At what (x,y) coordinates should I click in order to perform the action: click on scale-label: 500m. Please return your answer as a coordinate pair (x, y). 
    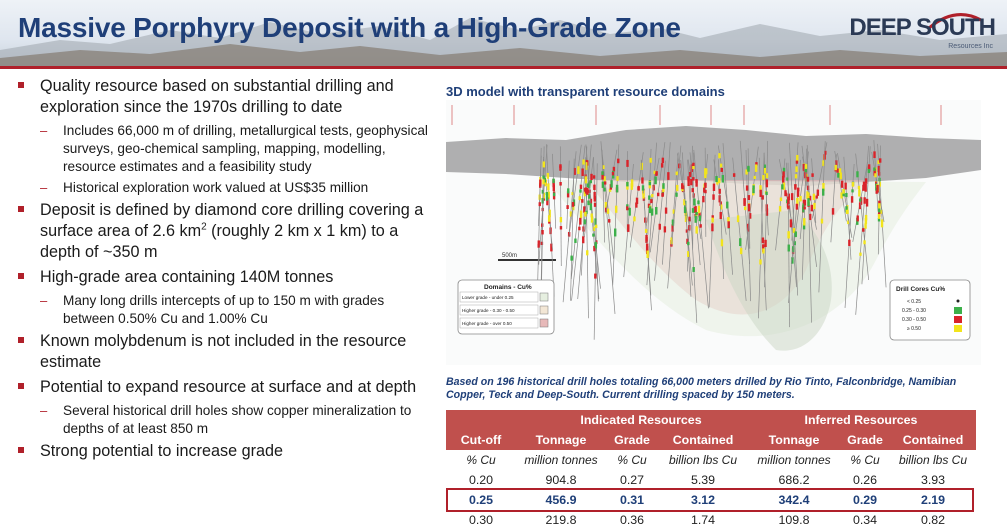
    Looking at the image, I should click on (509, 256).